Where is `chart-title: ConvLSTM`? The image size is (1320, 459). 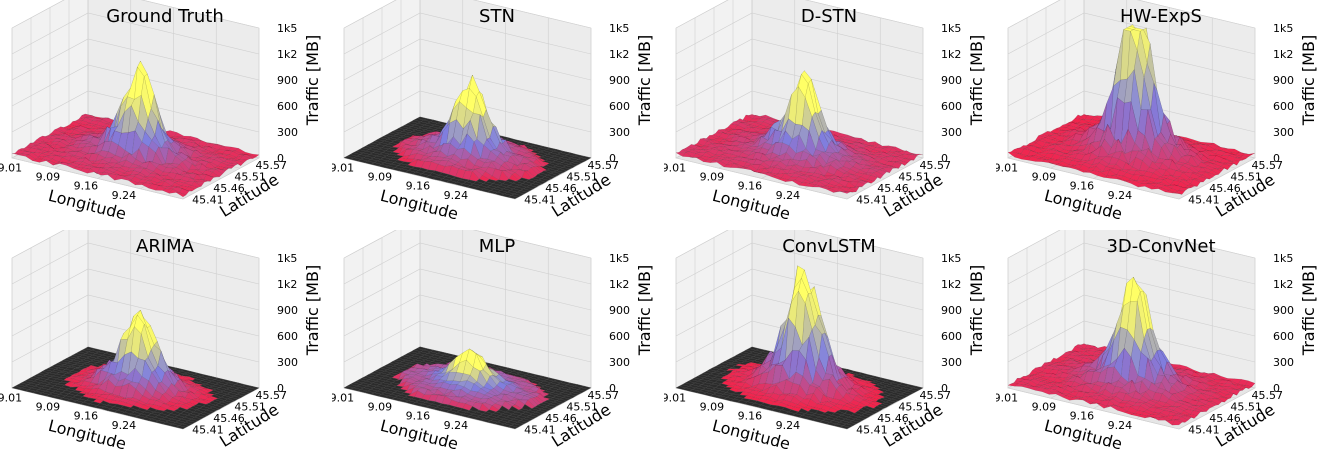
chart-title: ConvLSTM is located at coordinates (829, 246).